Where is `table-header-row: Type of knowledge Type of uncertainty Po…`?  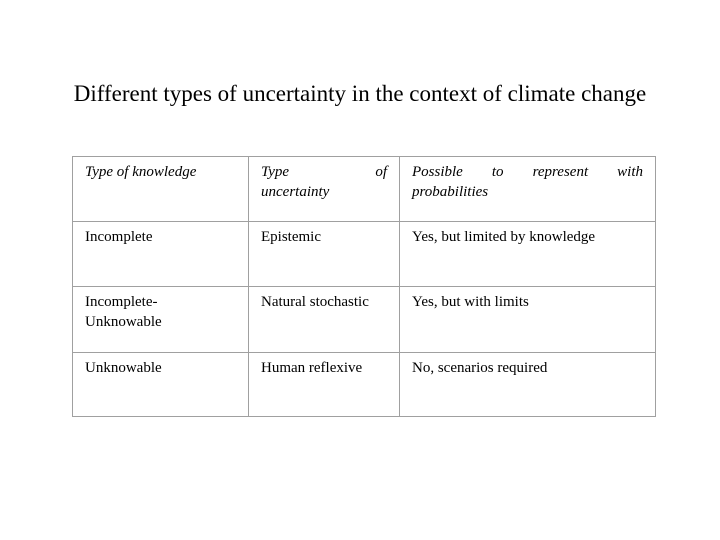
table-header-row: Type of knowledge Type of uncertainty Po… is located at coordinates (364, 189).